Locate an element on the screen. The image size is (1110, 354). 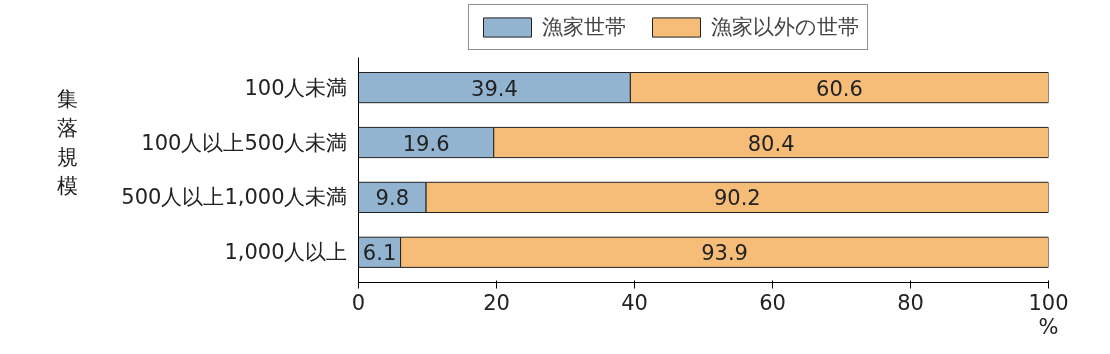
y-tick-label: 1,000人以上 is located at coordinates (286, 252).